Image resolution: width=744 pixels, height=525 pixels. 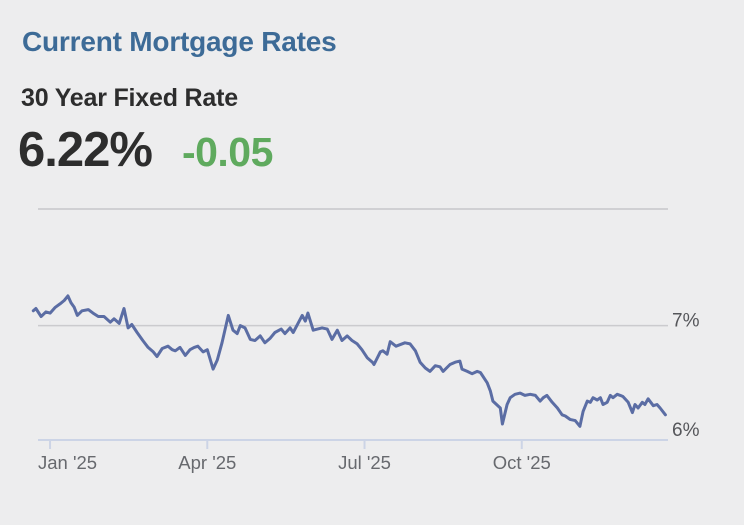 What do you see at coordinates (227, 152) in the screenshot?
I see `rate-change-value: -0.05` at bounding box center [227, 152].